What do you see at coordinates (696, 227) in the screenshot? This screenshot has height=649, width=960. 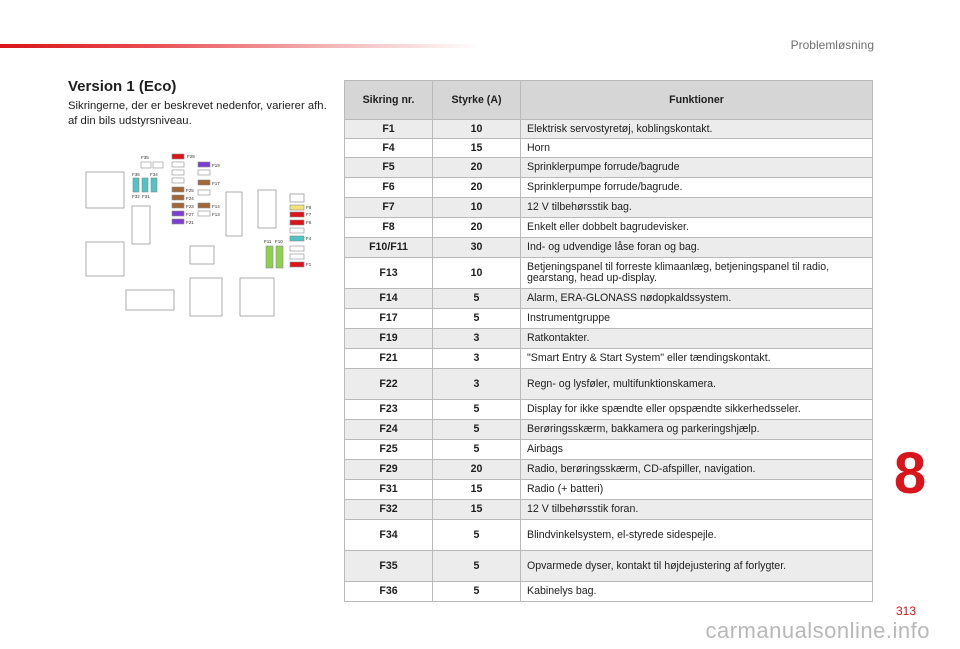 I see `cell-function: Enkelt eller dobbelt bagrudevisker.` at bounding box center [696, 227].